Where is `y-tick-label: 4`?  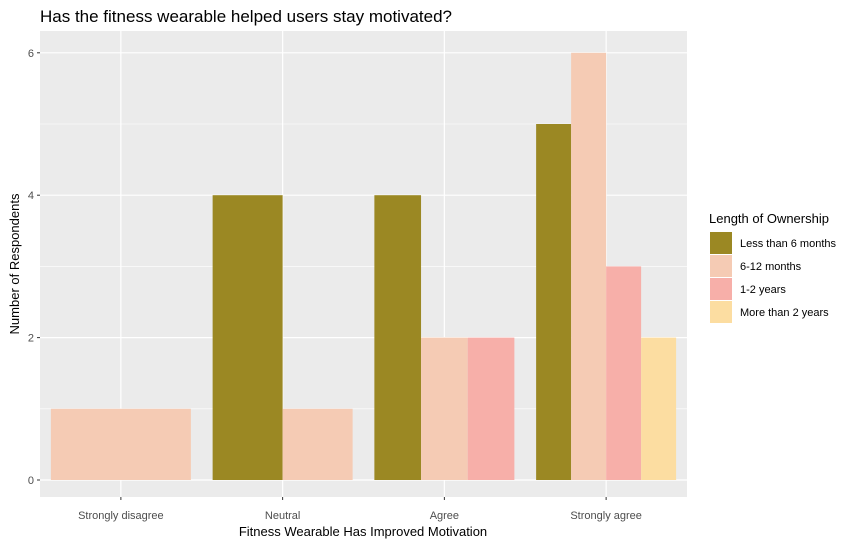 y-tick-label: 4 is located at coordinates (31, 196).